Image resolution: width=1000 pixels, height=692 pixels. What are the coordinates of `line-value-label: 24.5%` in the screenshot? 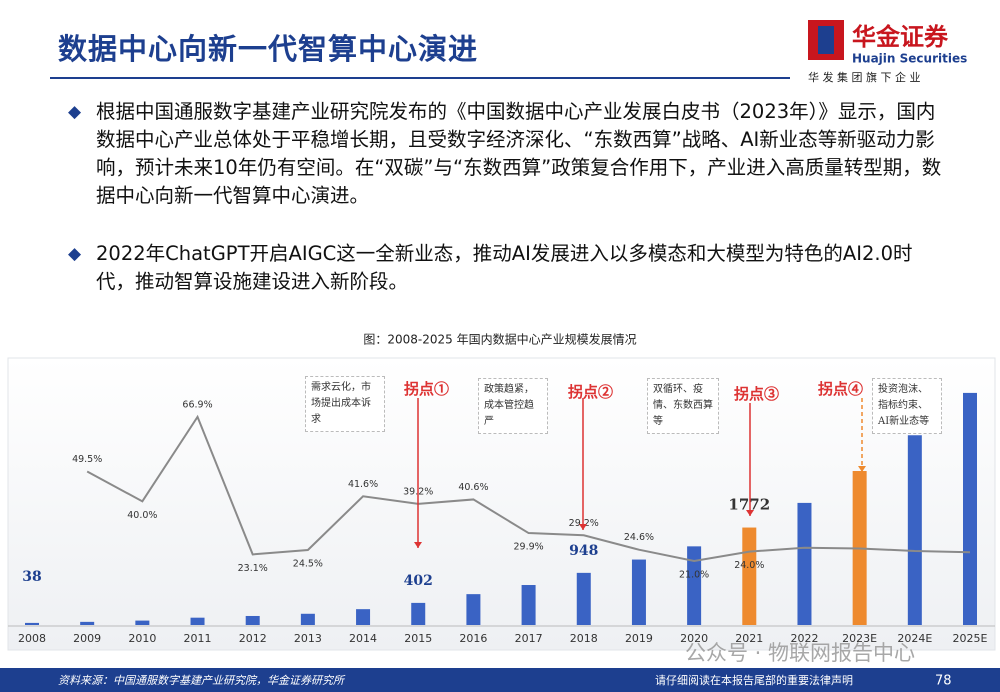 It's located at (308, 564).